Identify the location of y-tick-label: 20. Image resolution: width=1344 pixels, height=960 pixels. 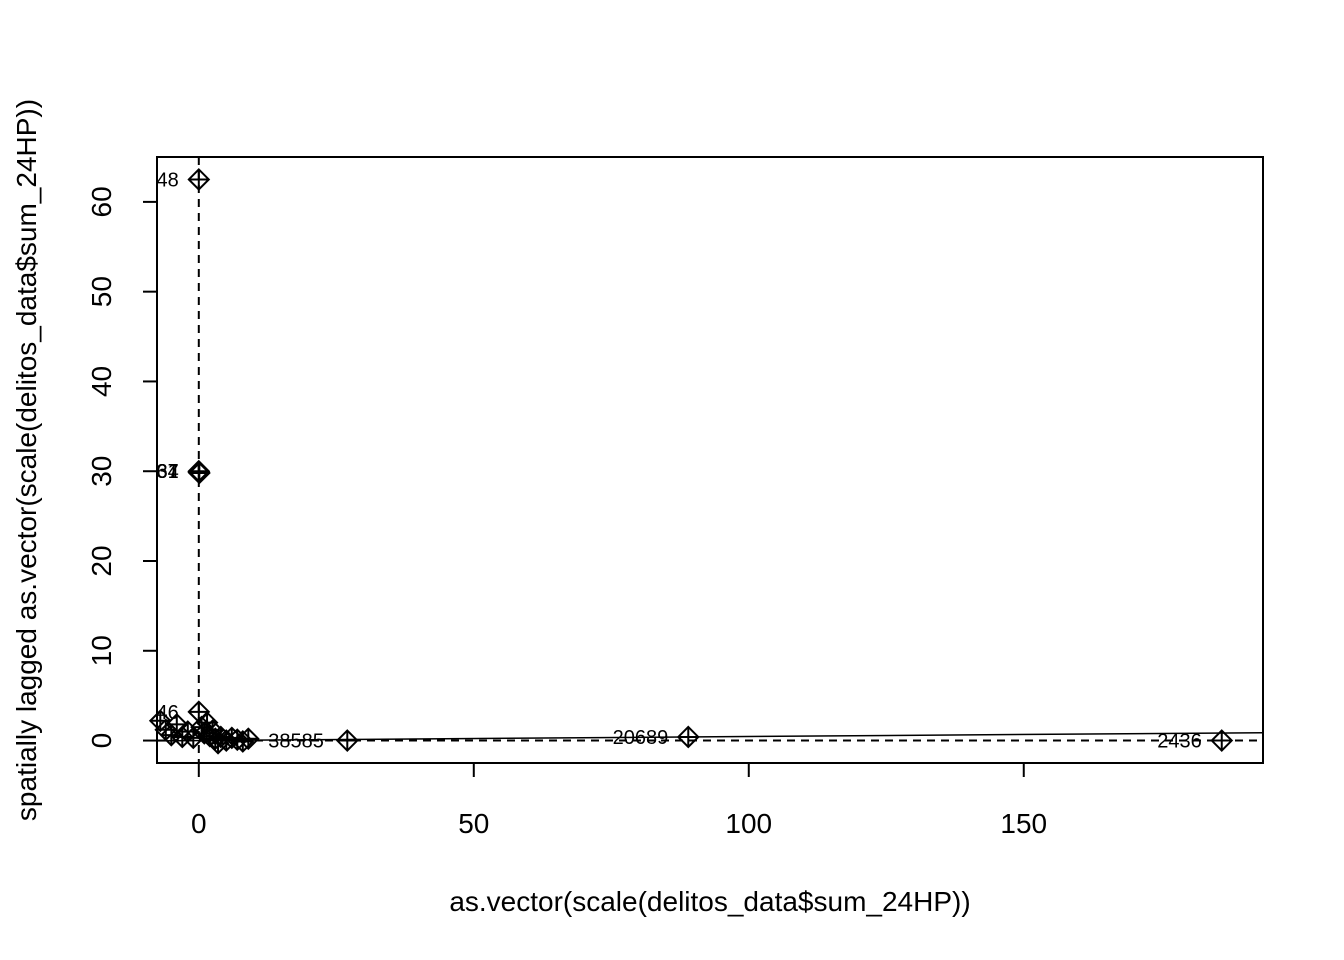
(101, 560).